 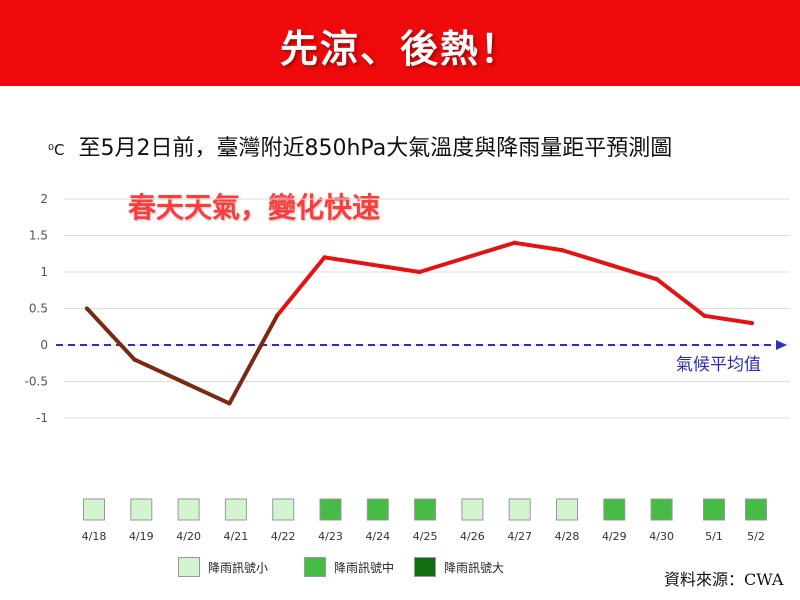 What do you see at coordinates (724, 579) in the screenshot?
I see `source-credit: 資料來源：CWA` at bounding box center [724, 579].